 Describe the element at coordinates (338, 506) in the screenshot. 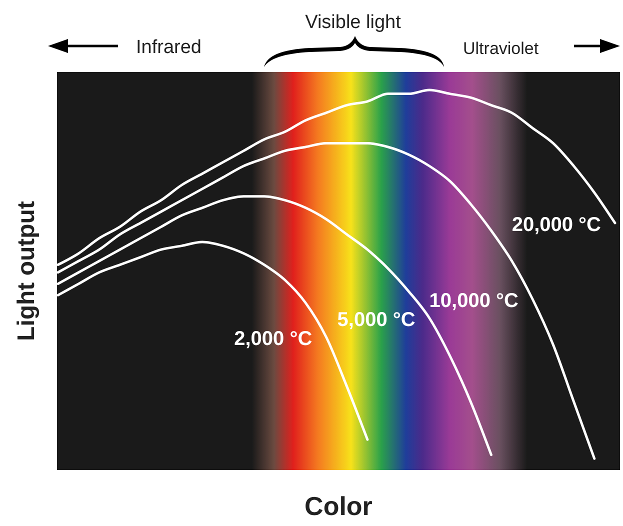

I see `x-axis-title: Color` at that location.